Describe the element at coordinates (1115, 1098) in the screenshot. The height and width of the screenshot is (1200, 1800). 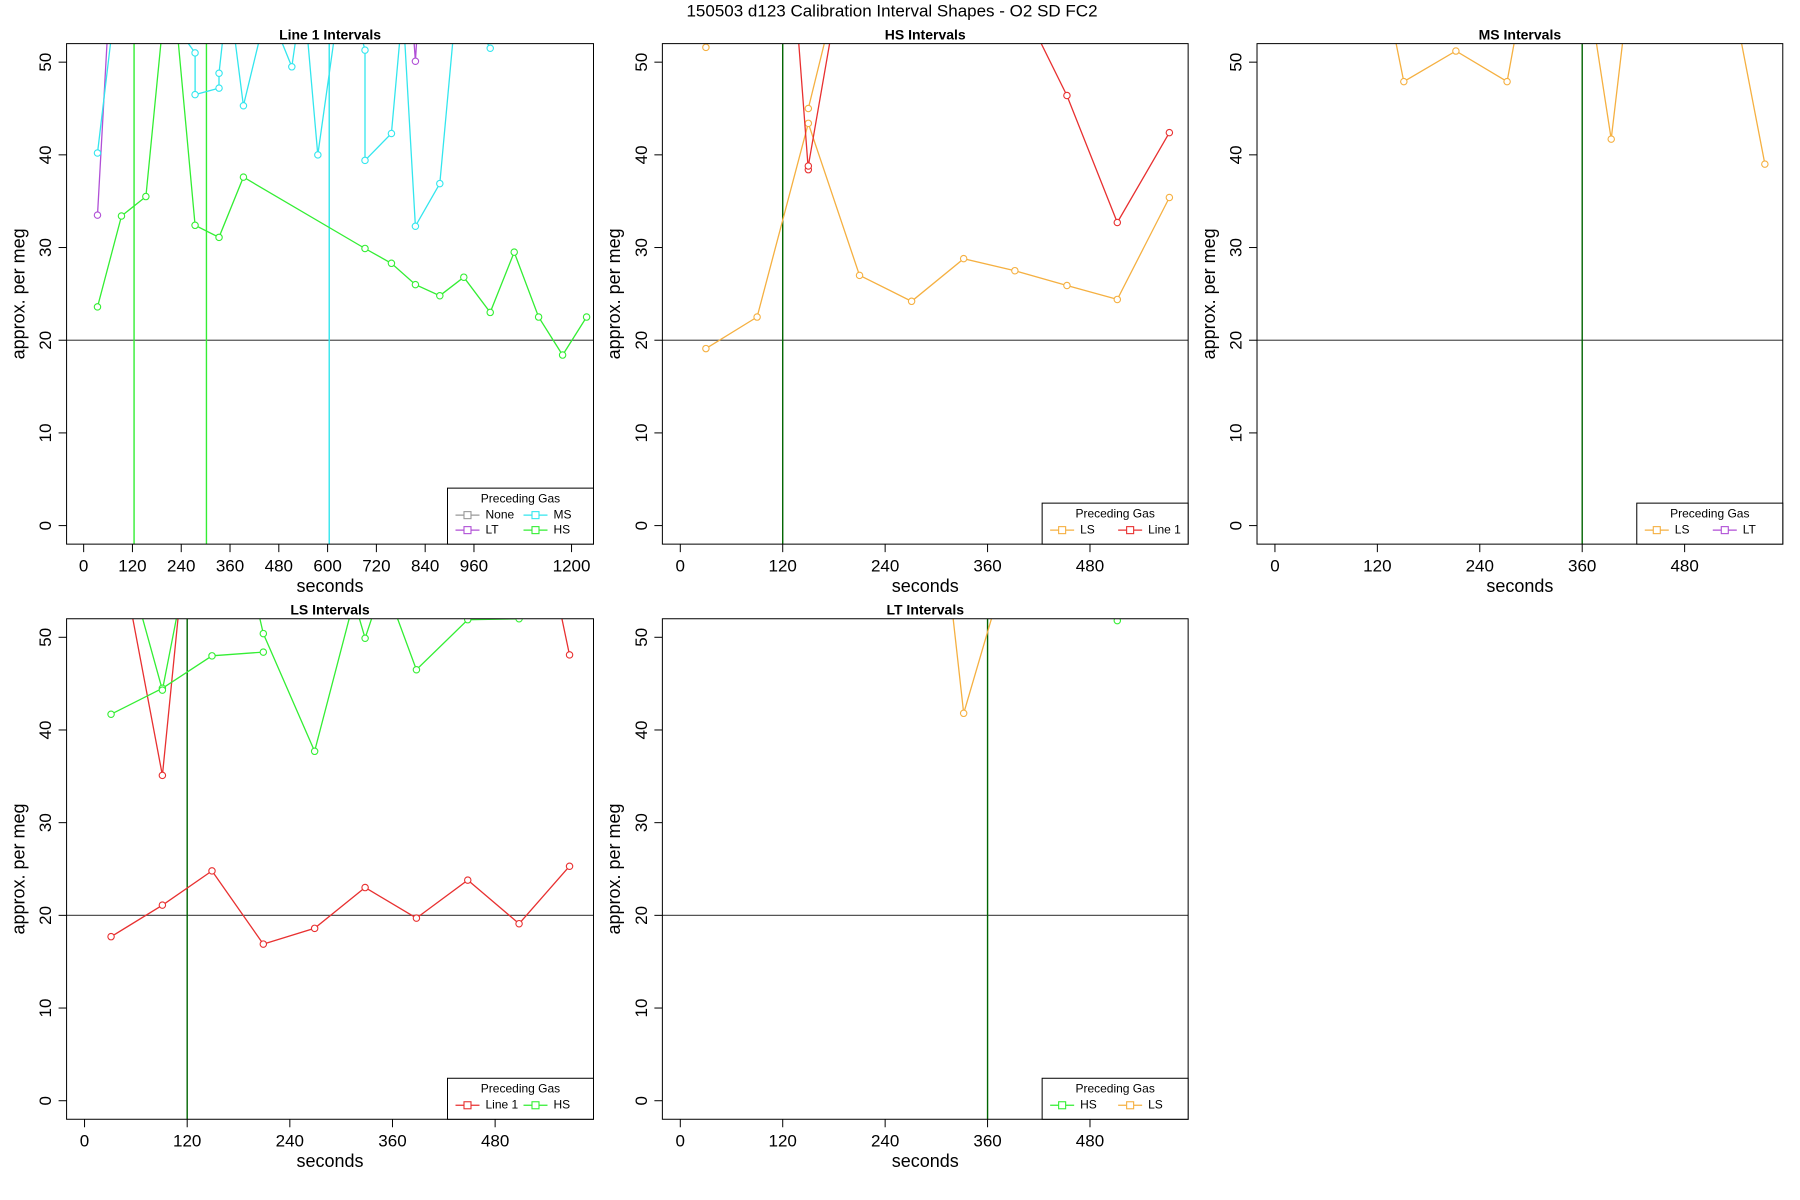
I see `legend: Preceding Gas HS LS` at that location.